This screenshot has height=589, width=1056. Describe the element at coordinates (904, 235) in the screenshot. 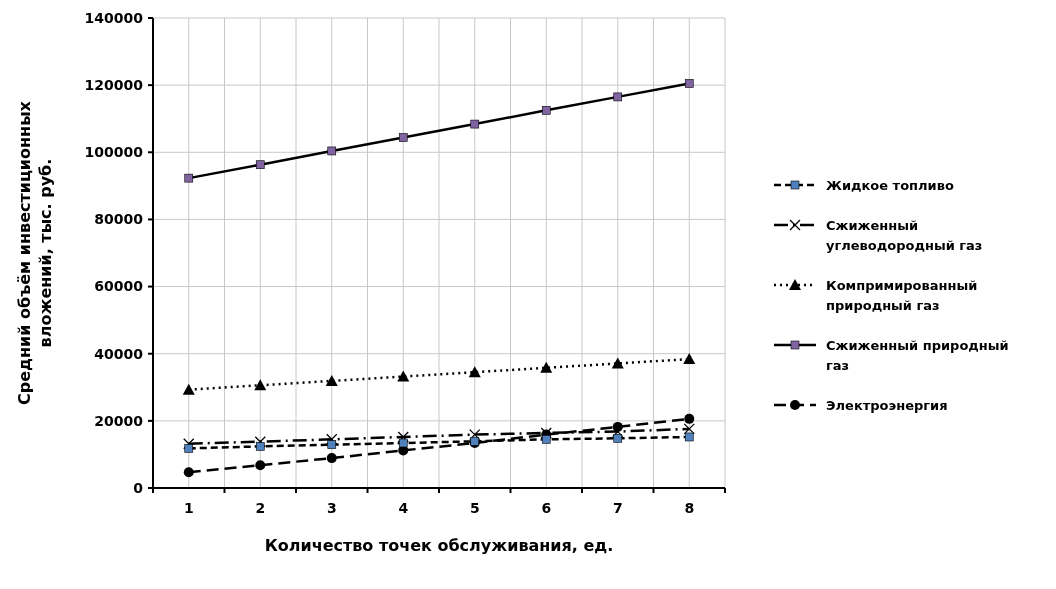

I see `legend-label: Сжиженный углеводородный газ` at that location.